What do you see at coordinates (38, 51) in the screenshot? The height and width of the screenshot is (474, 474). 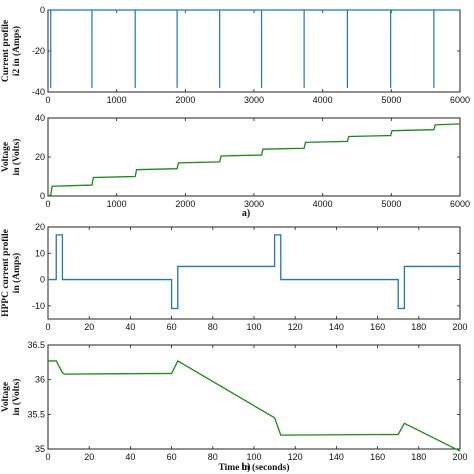 I see `y-tick-label: -20` at bounding box center [38, 51].